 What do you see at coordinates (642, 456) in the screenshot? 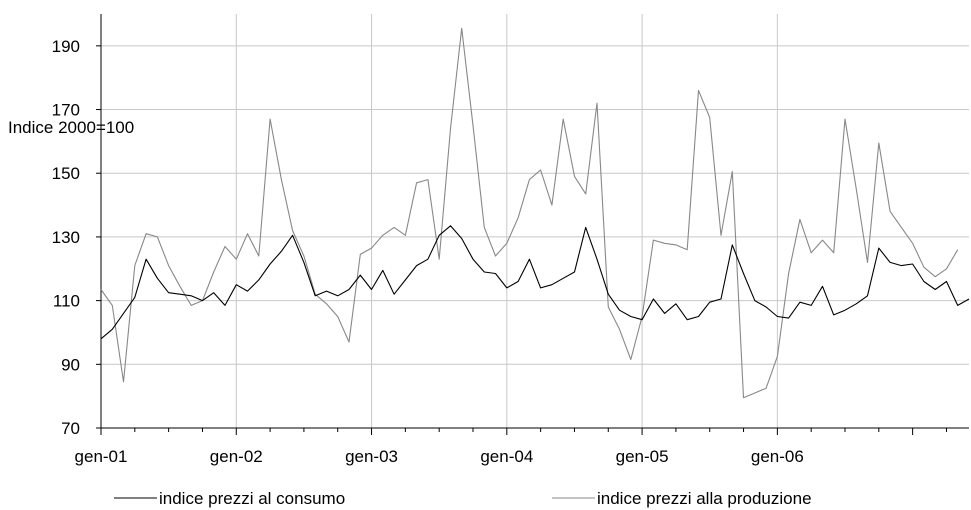
I see `x-tick-label: gen-05` at bounding box center [642, 456].